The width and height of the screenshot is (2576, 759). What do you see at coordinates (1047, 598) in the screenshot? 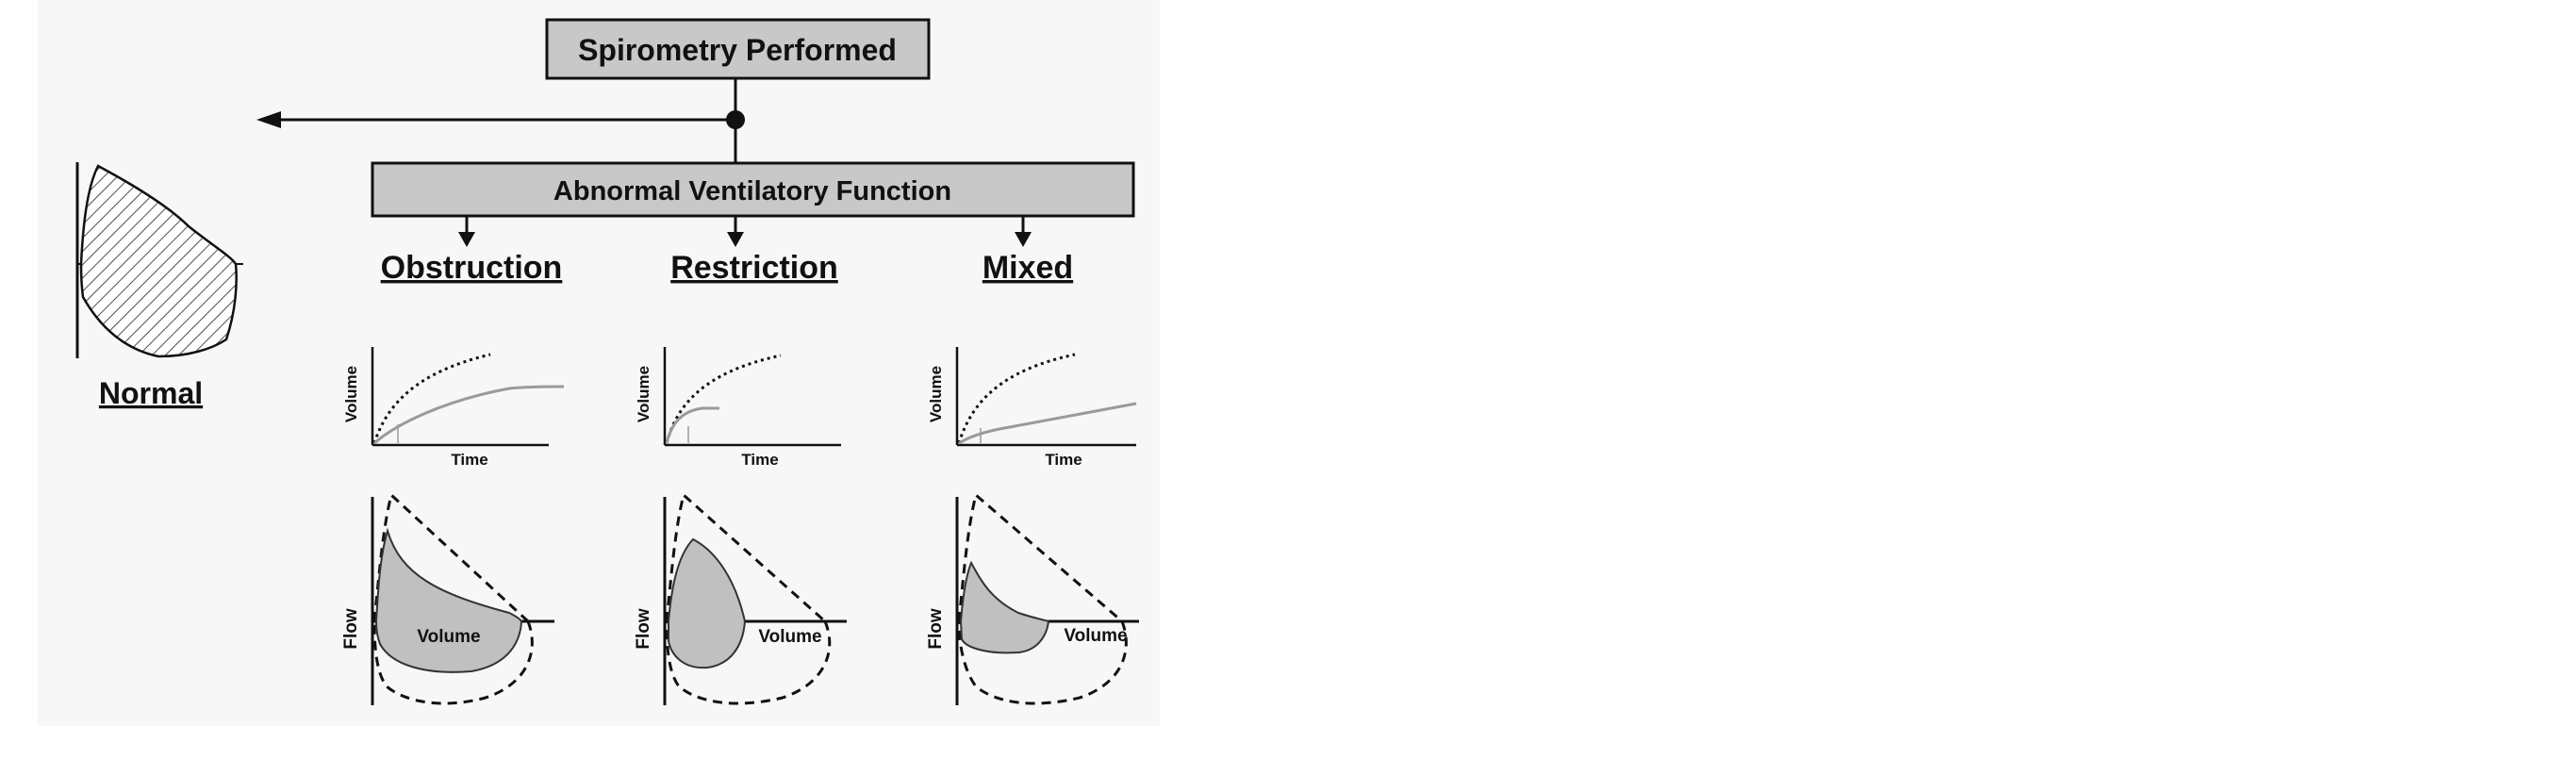
I see `mixed-flow-volume-loop` at bounding box center [1047, 598].